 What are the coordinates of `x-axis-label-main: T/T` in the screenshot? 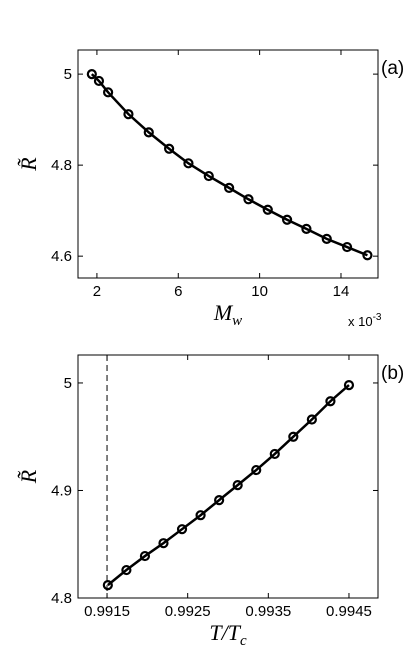 It's located at (225, 632).